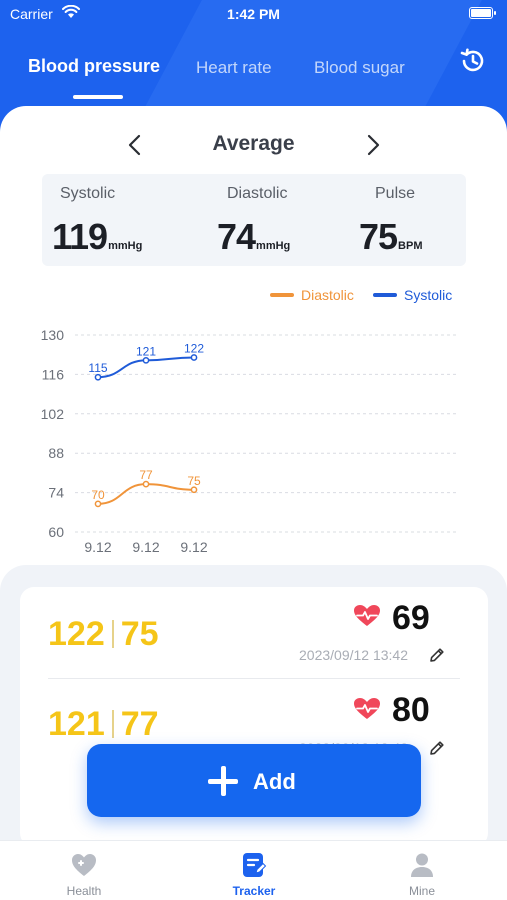  I want to click on record-bp-reading: 122 75, so click(103, 634).